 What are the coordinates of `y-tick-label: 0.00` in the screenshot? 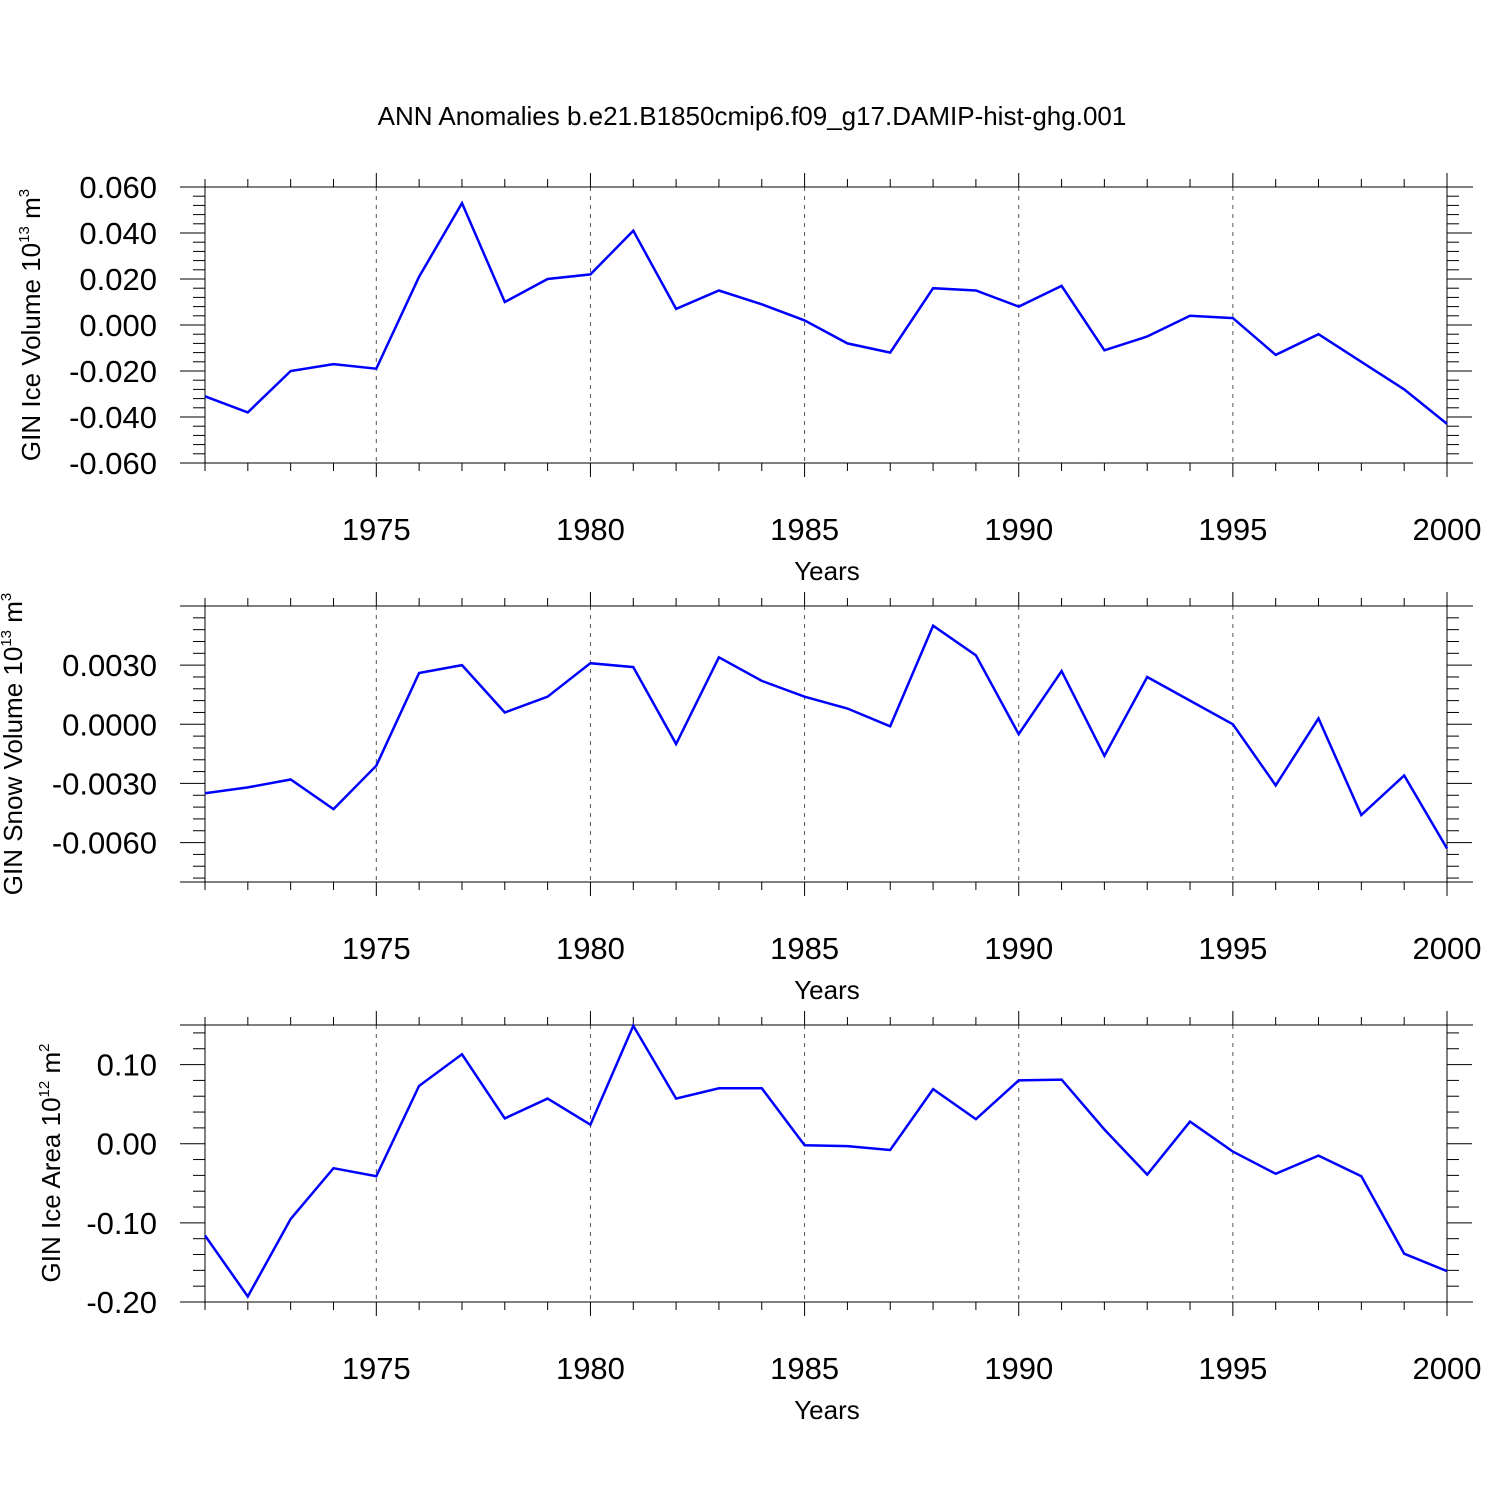 It's located at (127, 1144).